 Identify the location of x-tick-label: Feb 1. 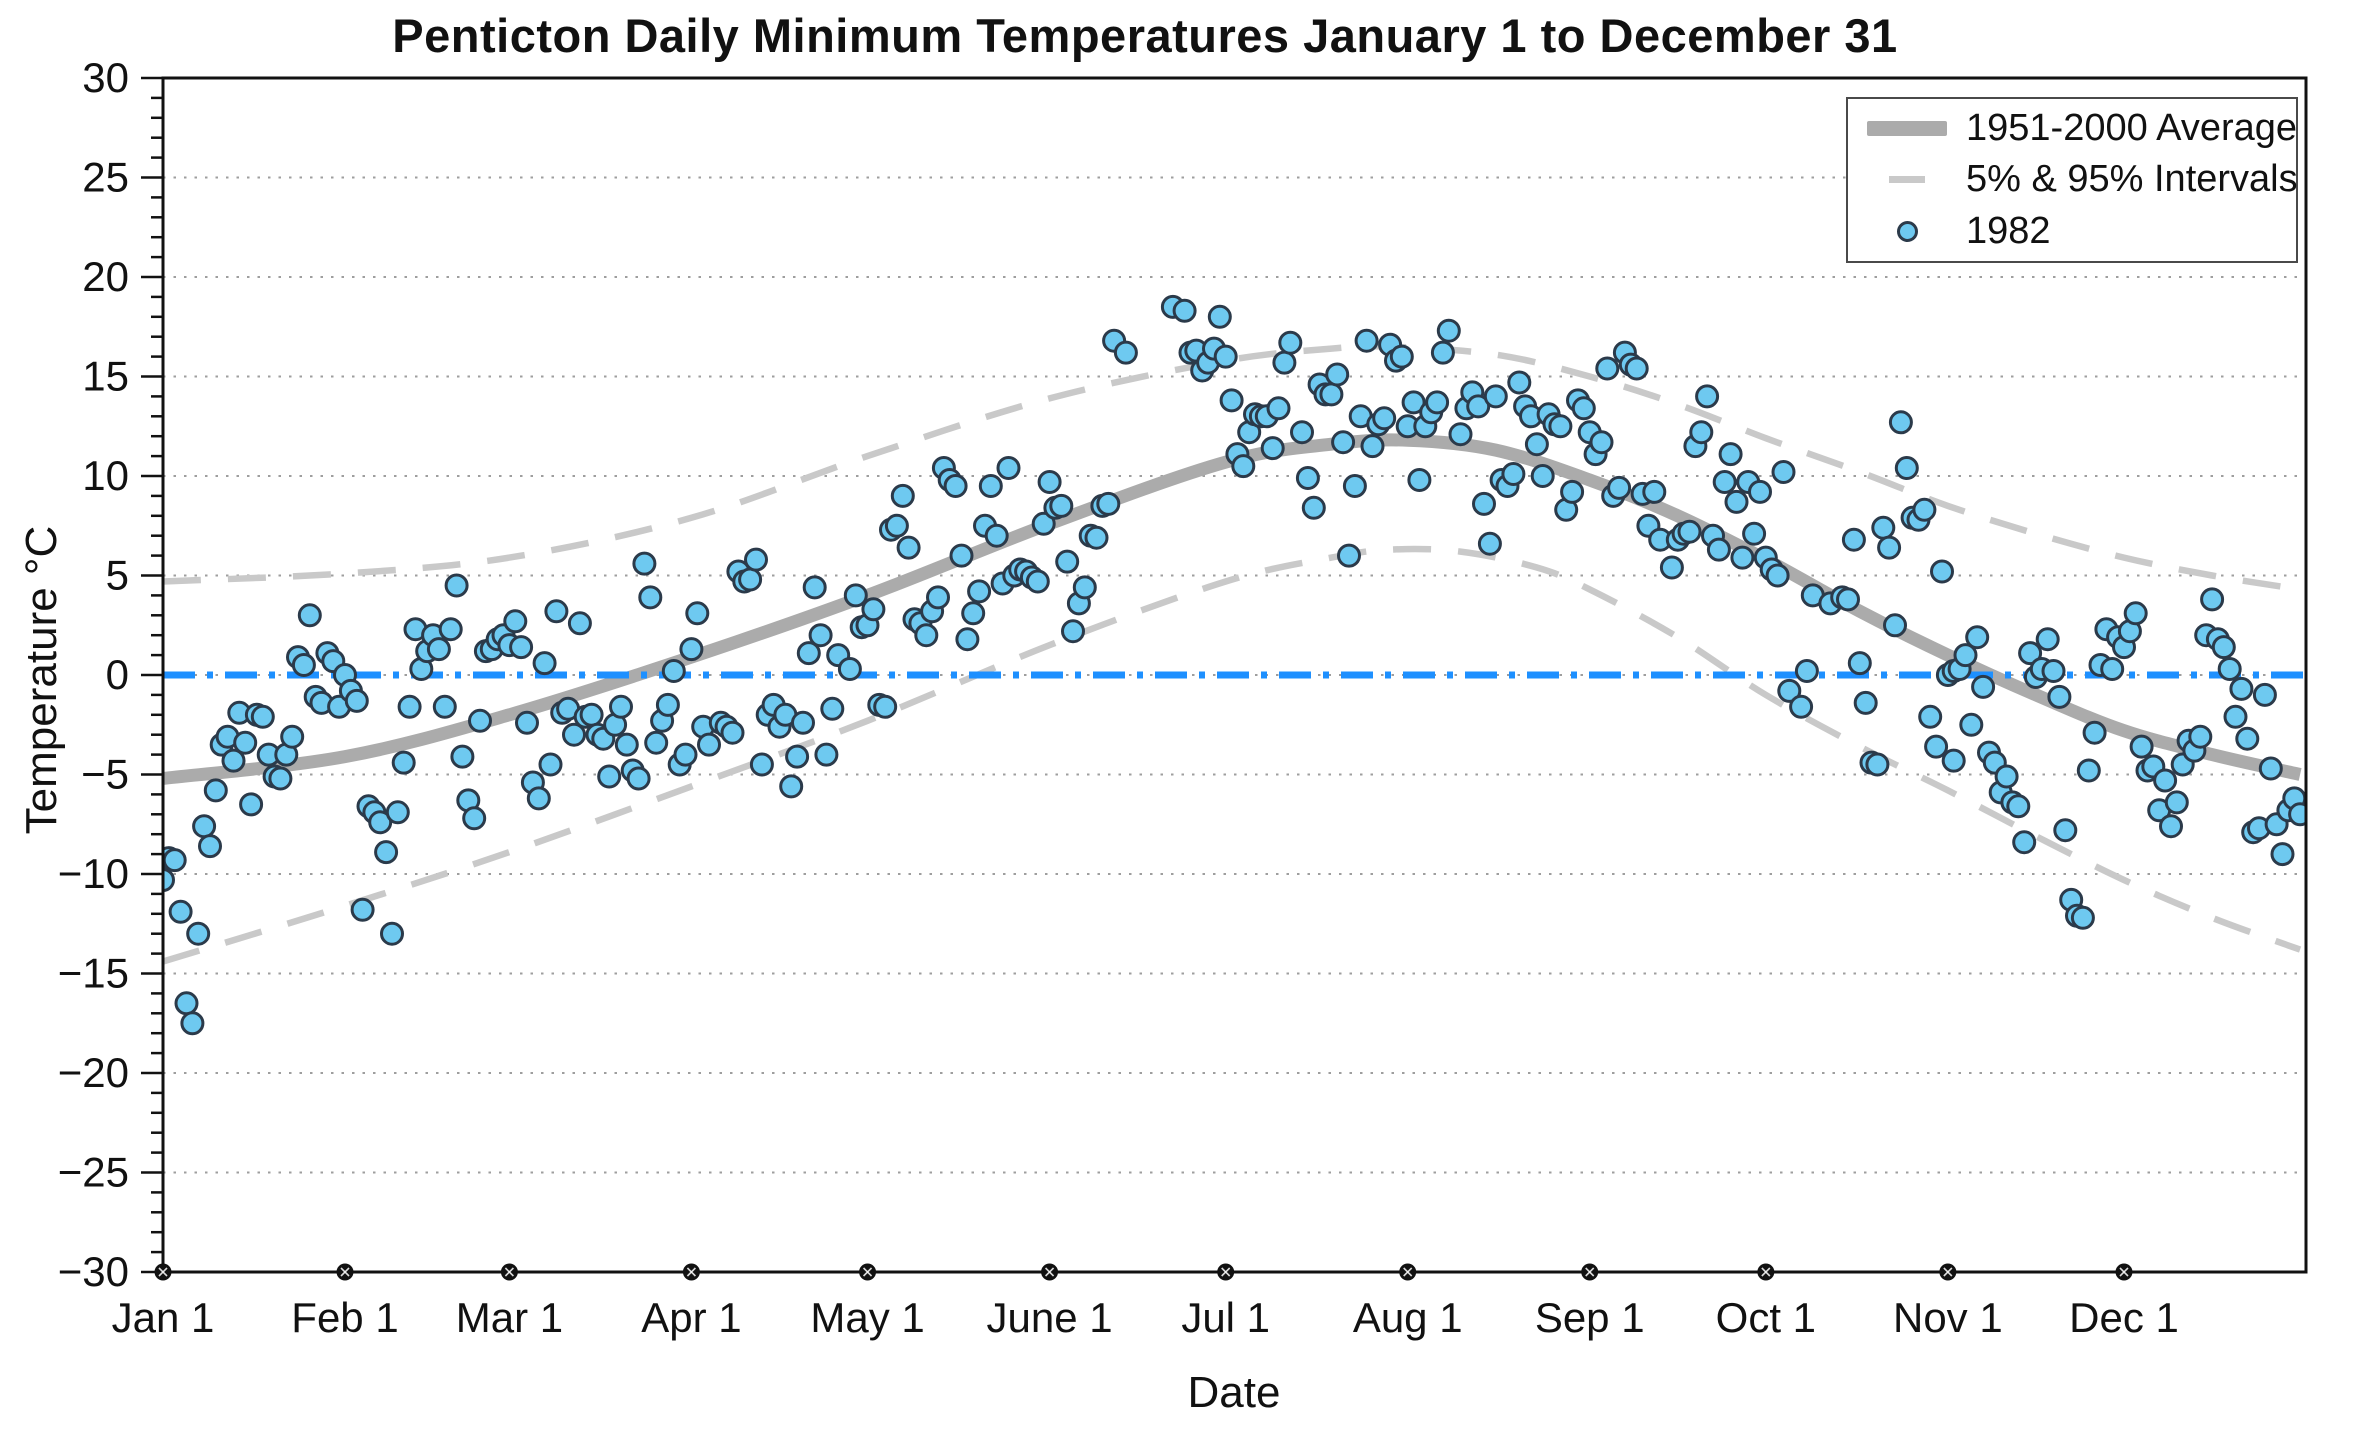
(344, 1317).